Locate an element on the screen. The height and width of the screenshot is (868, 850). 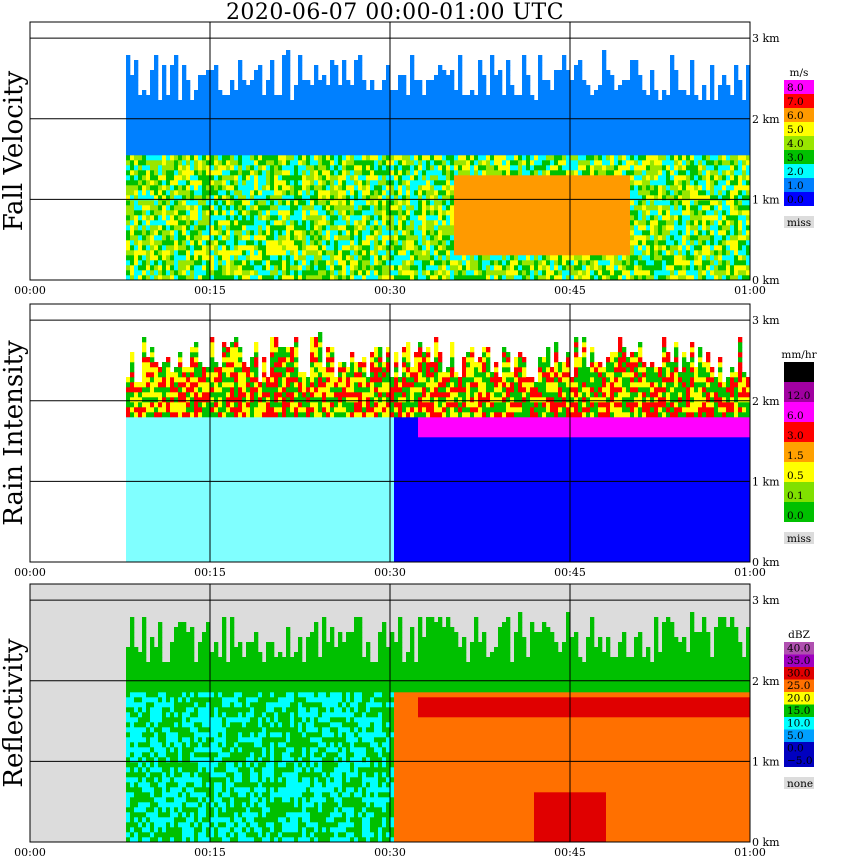
legend-fall-velocity: m/s 8.0 7.0 6.0 5.0 4.0 3.0 2.0 1.0 0.0 miss is located at coordinates (799, 148).